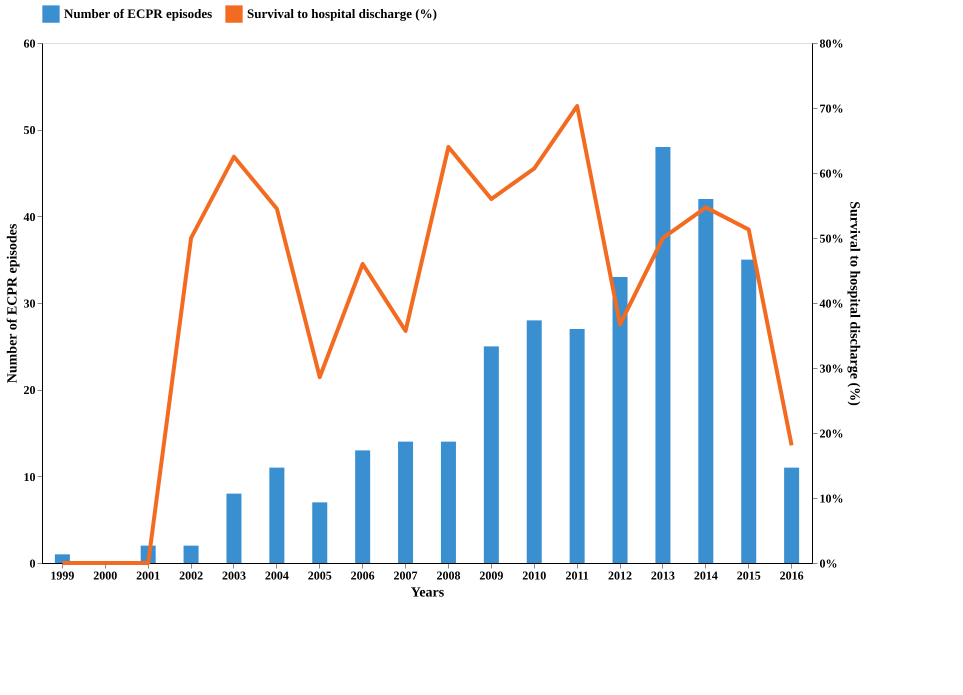 The image size is (963, 695). Describe the element at coordinates (491, 575) in the screenshot. I see `x-tick-label: 2009` at that location.